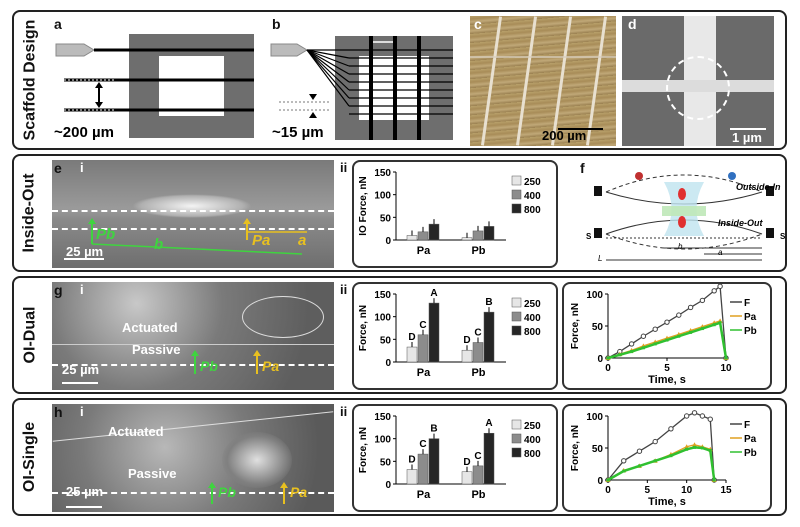 This screenshot has height=527, width=800. Describe the element at coordinates (271, 366) in the screenshot. I see `label-Pa-g: Pa` at that location.